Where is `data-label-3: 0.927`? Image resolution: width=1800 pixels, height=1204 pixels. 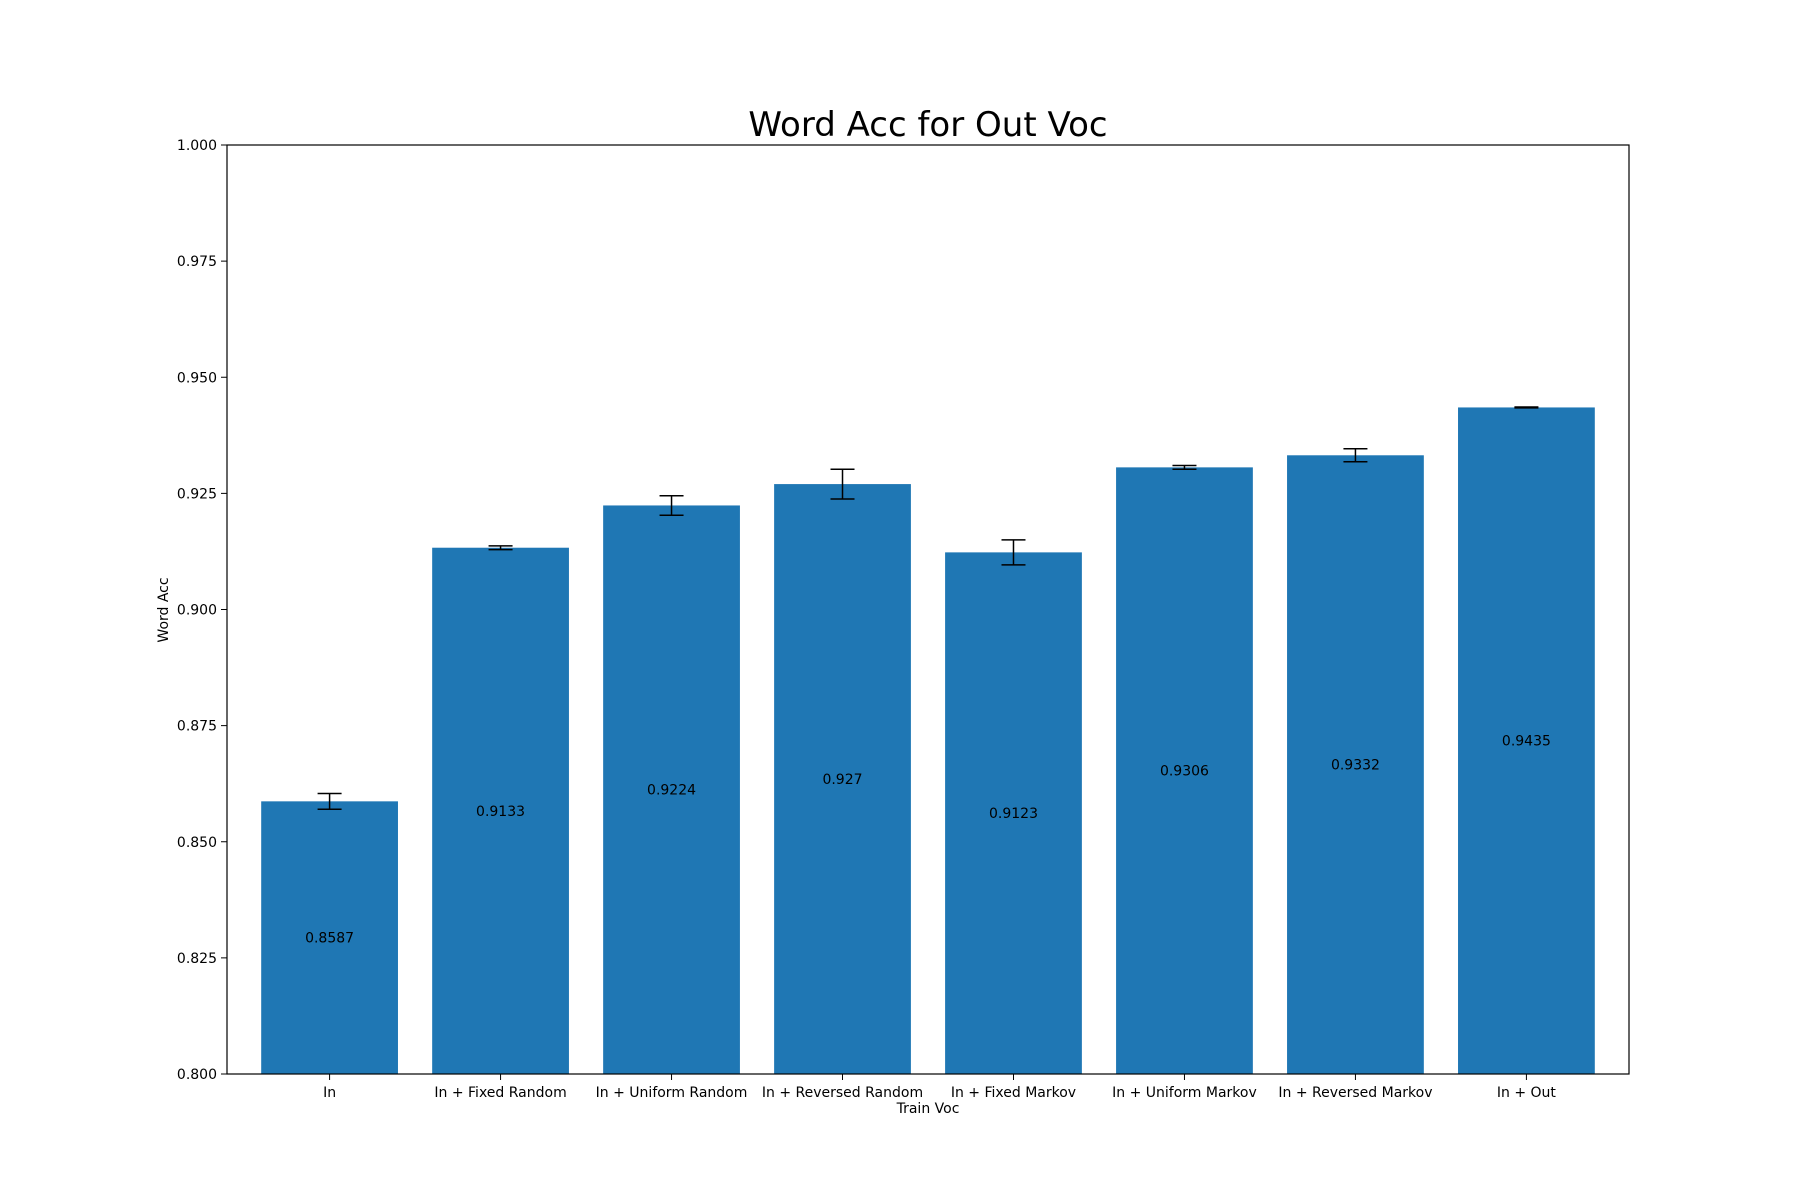
data-label-3: 0.927 is located at coordinates (842, 780).